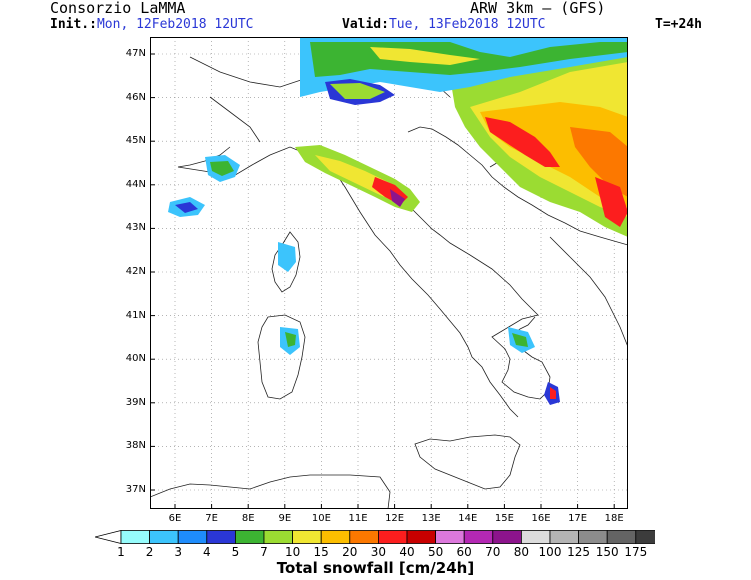 This screenshot has width=751, height=580. What do you see at coordinates (378, 552) in the screenshot?
I see `colorbar-label: 30` at bounding box center [378, 552].